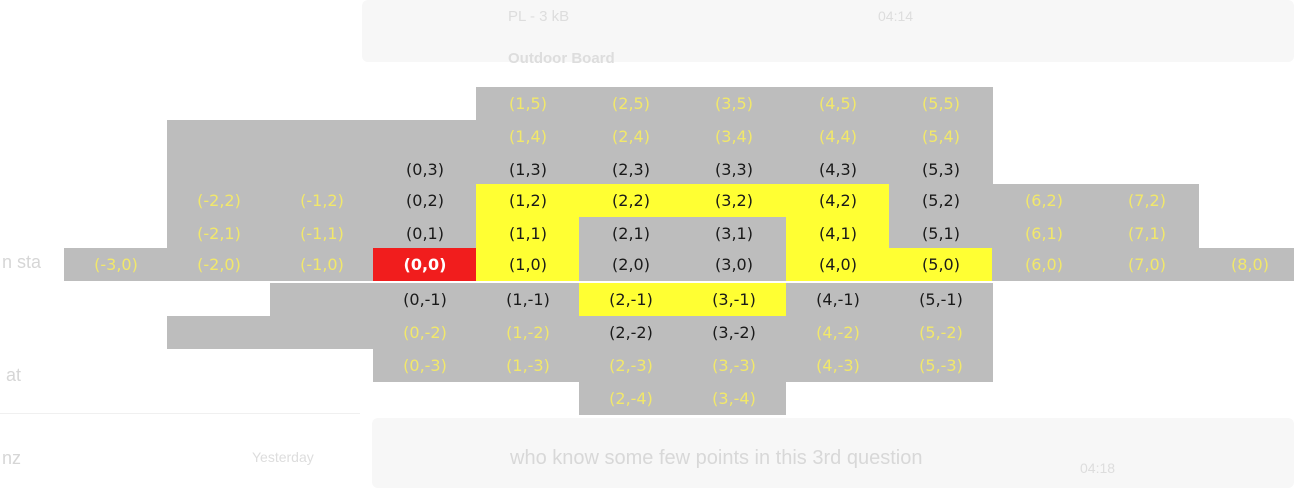 This screenshot has width=1294, height=488. I want to click on grid-cell: (4,3), so click(838, 169).